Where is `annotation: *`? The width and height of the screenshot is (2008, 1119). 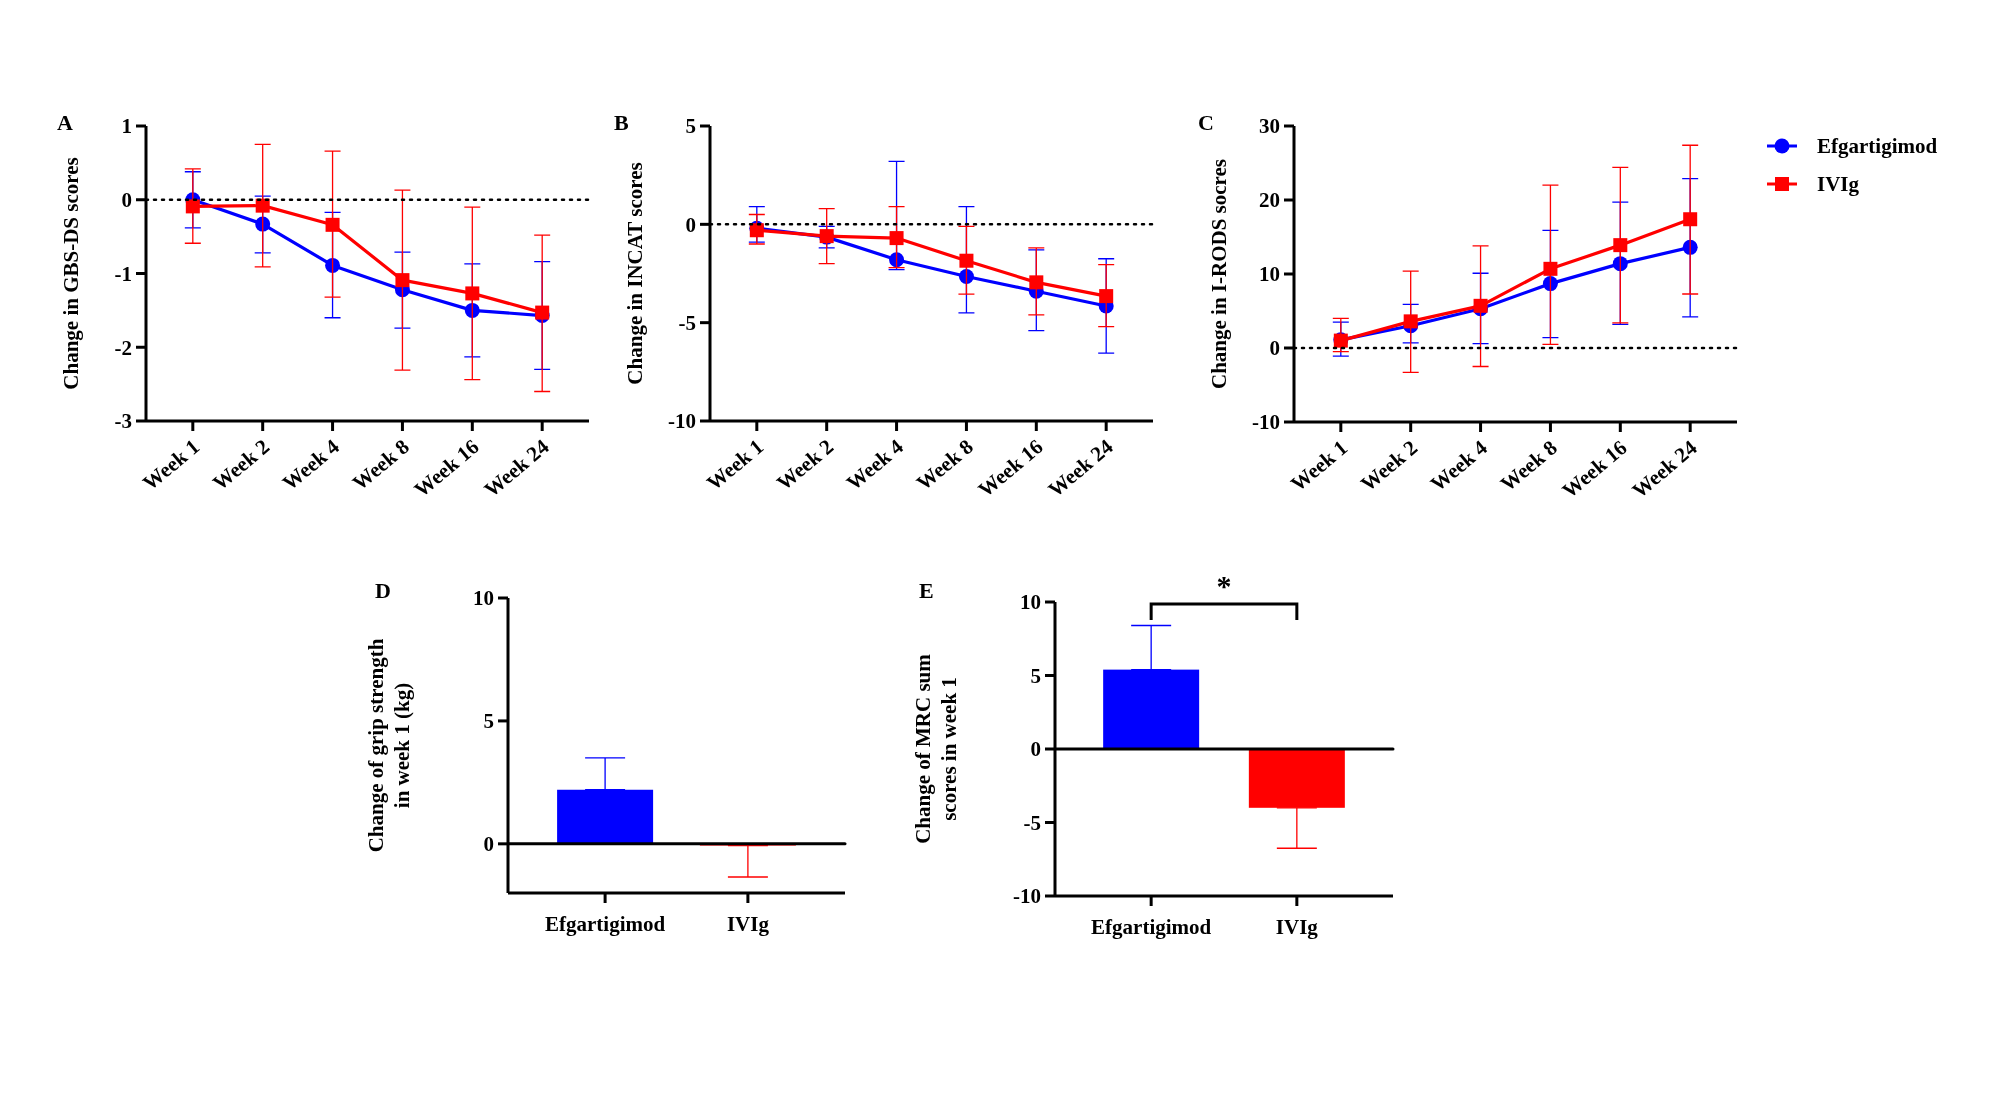
annotation: * is located at coordinates (1224, 585).